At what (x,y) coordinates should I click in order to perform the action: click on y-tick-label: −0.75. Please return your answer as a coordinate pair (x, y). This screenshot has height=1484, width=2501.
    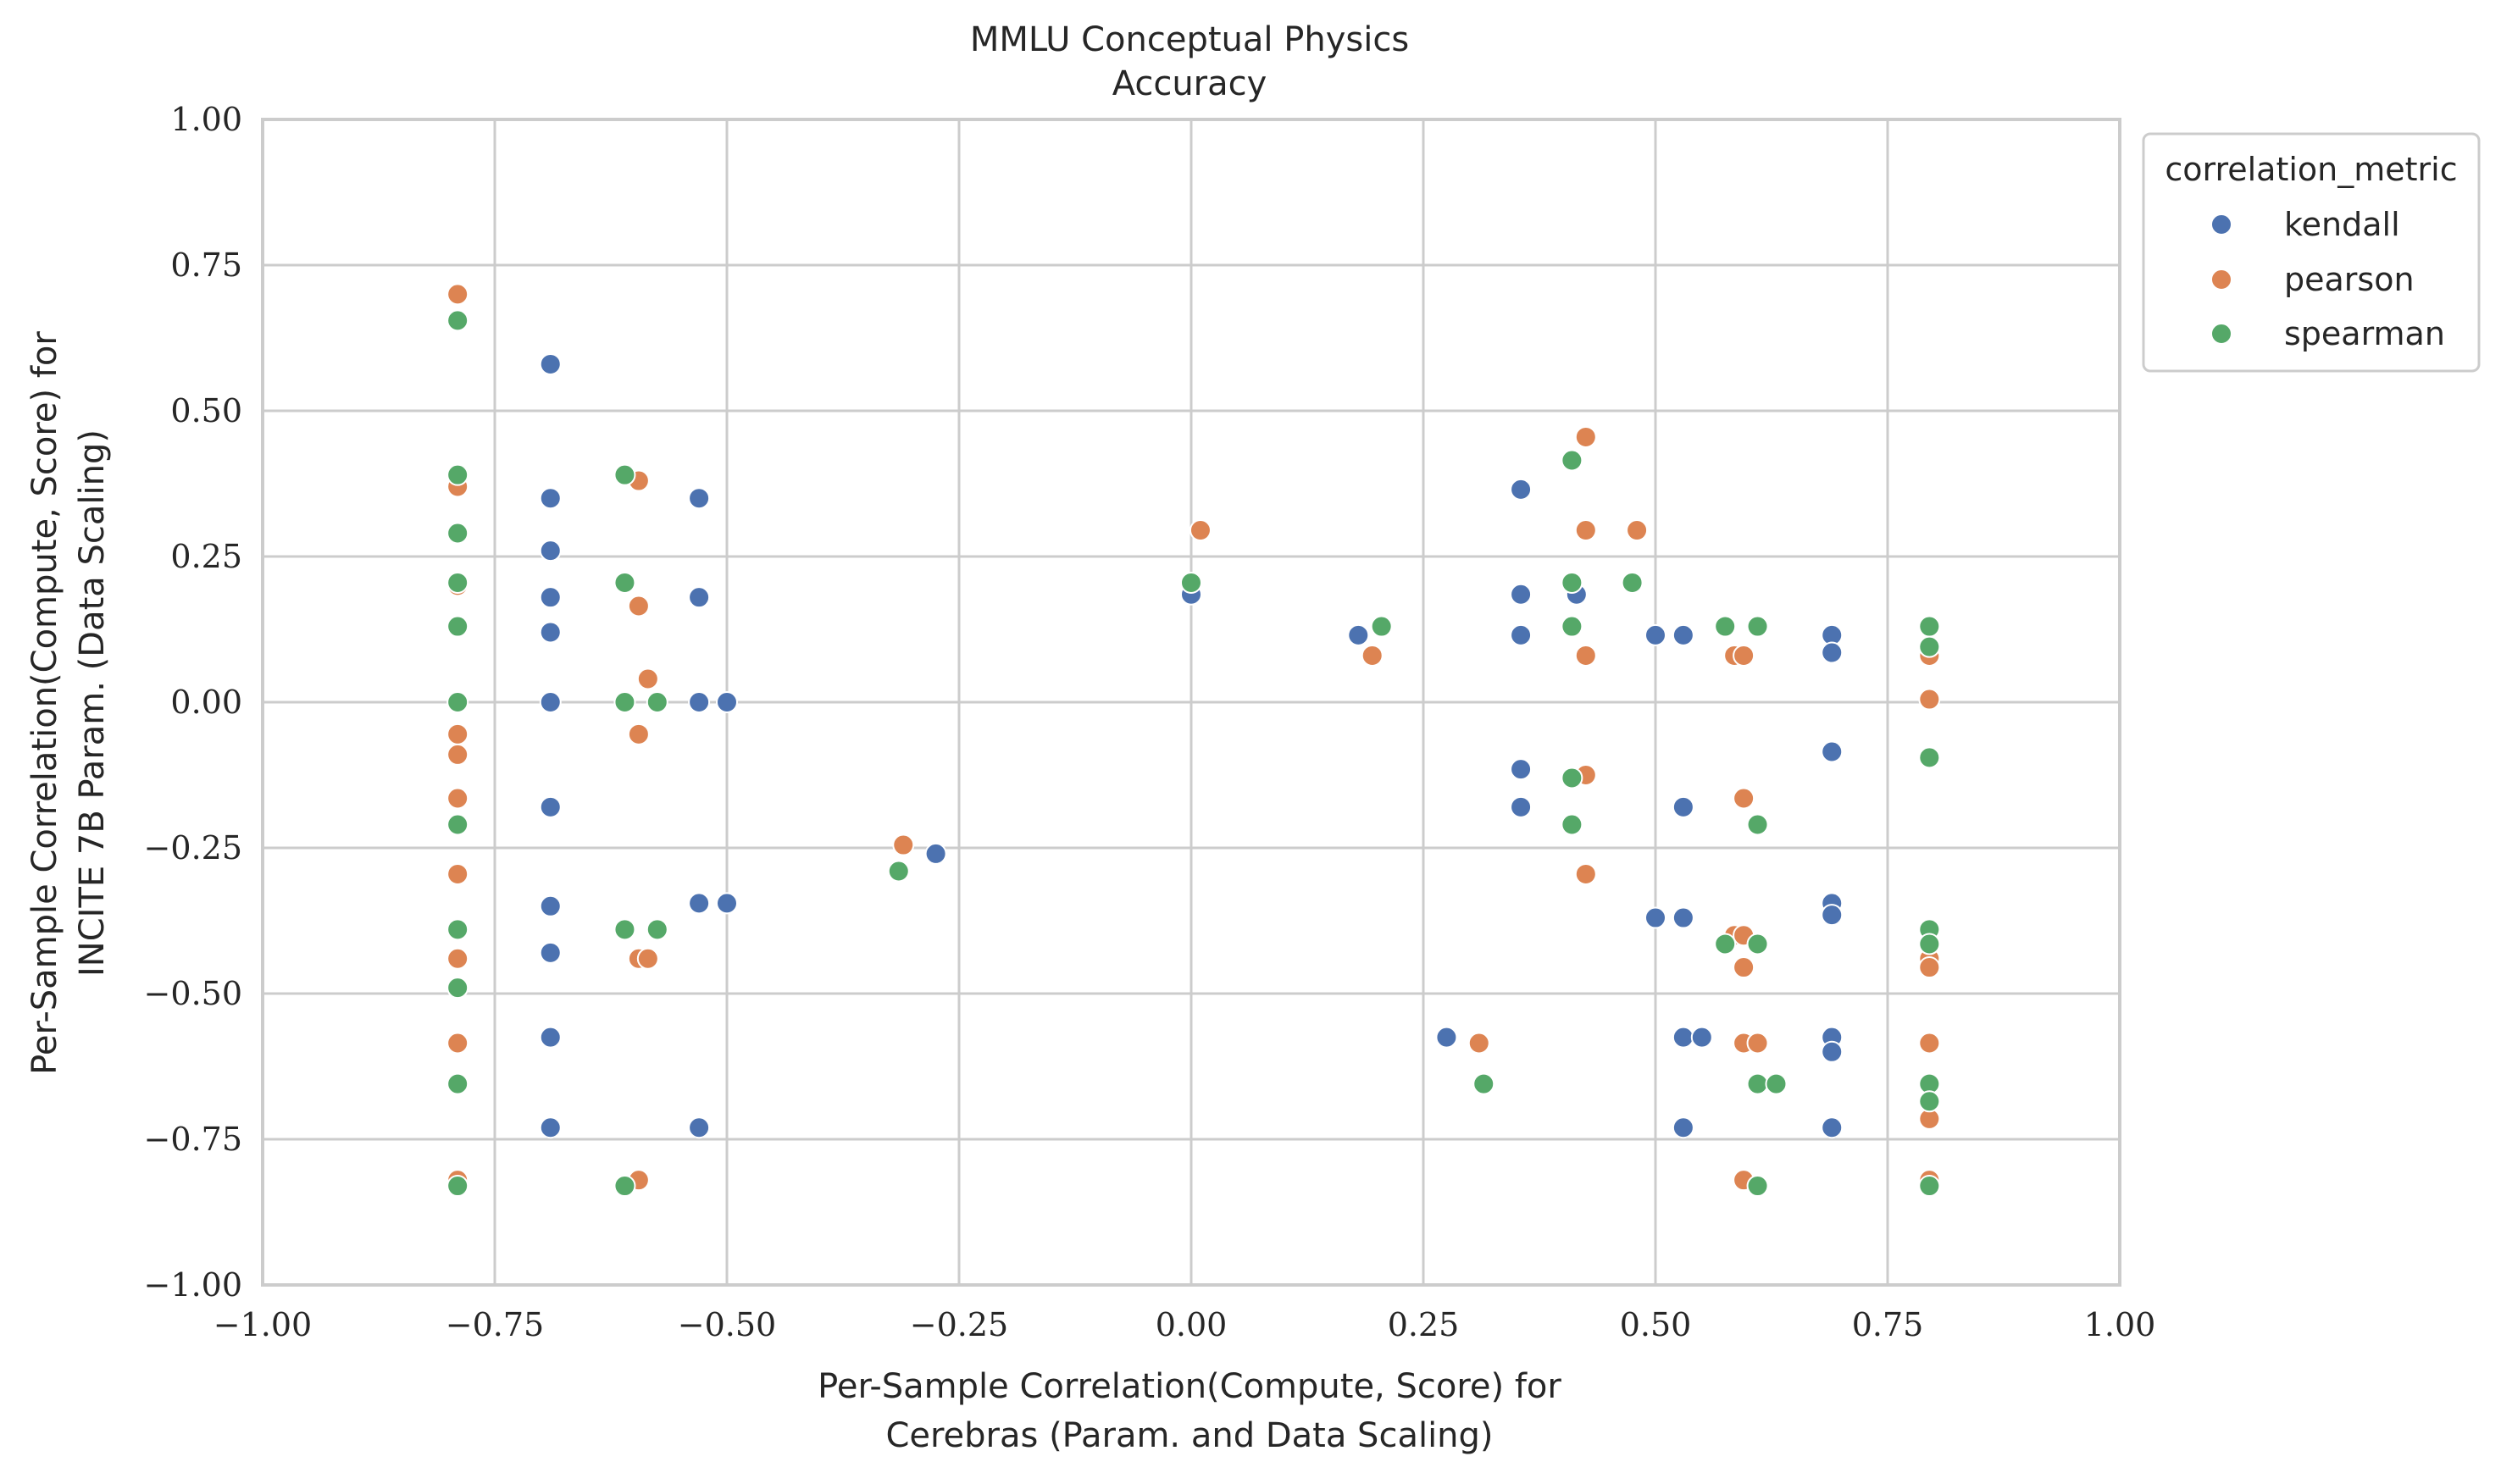
    Looking at the image, I should click on (193, 1139).